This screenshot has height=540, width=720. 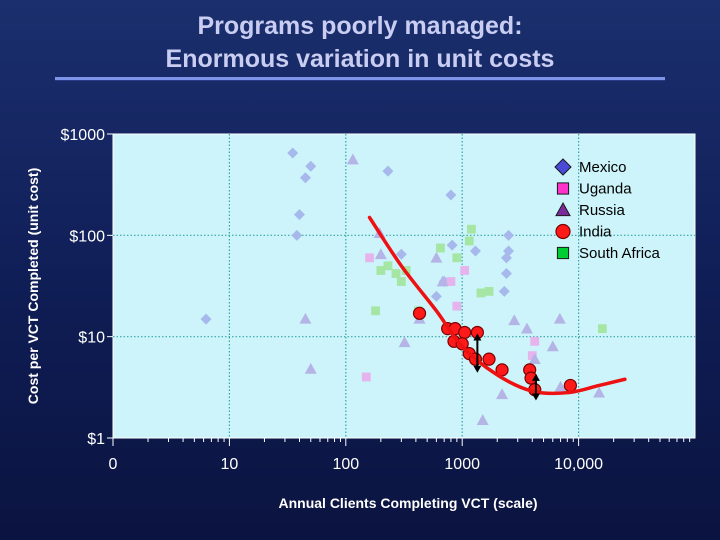 What do you see at coordinates (407, 503) in the screenshot?
I see `x-axis-title: Annual Clients Completing VCT (scale)` at bounding box center [407, 503].